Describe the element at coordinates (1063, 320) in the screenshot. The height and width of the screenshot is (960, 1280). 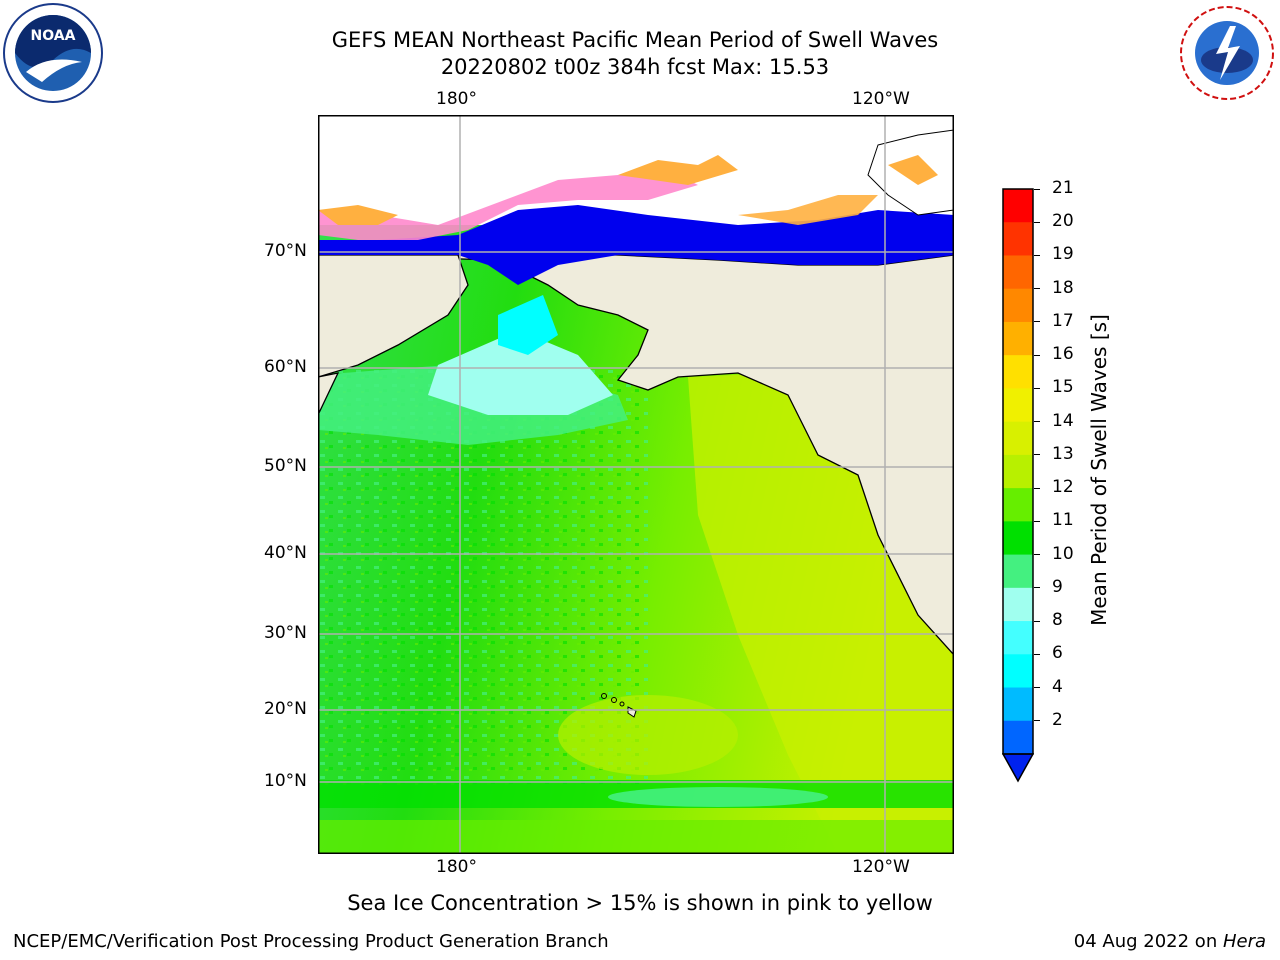
I see `colorbar-tick-label: 17` at that location.